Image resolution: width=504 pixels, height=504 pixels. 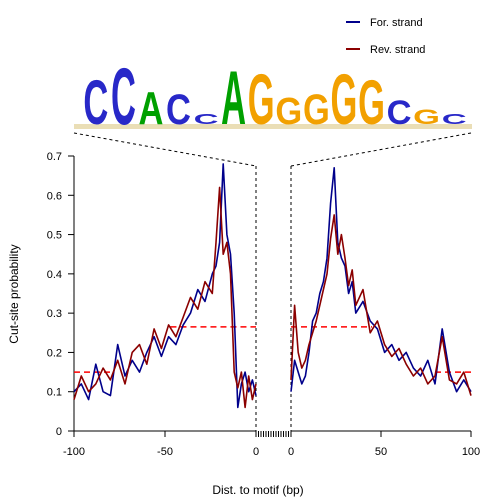 I want to click on logo-letter-0: C, so click(x=95, y=102).